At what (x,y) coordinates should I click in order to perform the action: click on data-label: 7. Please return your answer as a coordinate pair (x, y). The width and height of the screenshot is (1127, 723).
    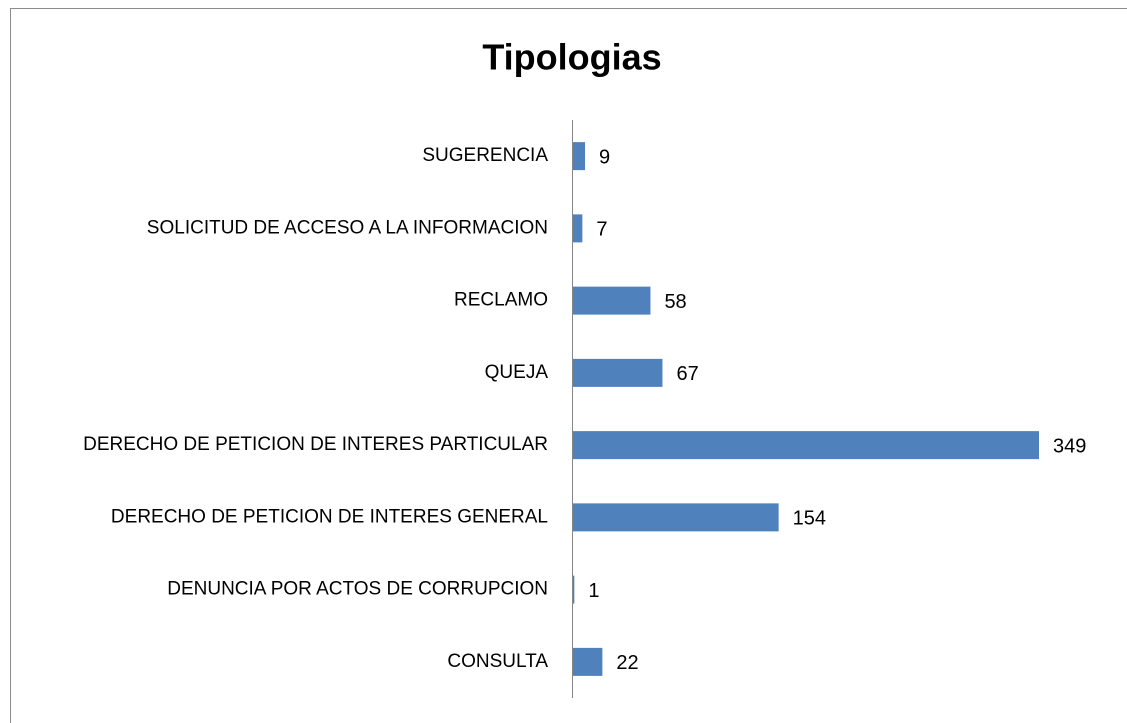
    Looking at the image, I should click on (601, 230).